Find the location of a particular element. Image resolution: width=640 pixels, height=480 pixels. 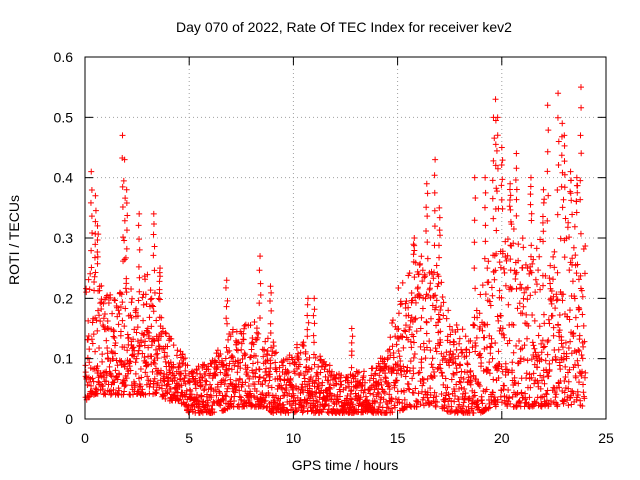

y-axis-label: ROTI / TECUs is located at coordinates (14, 240).